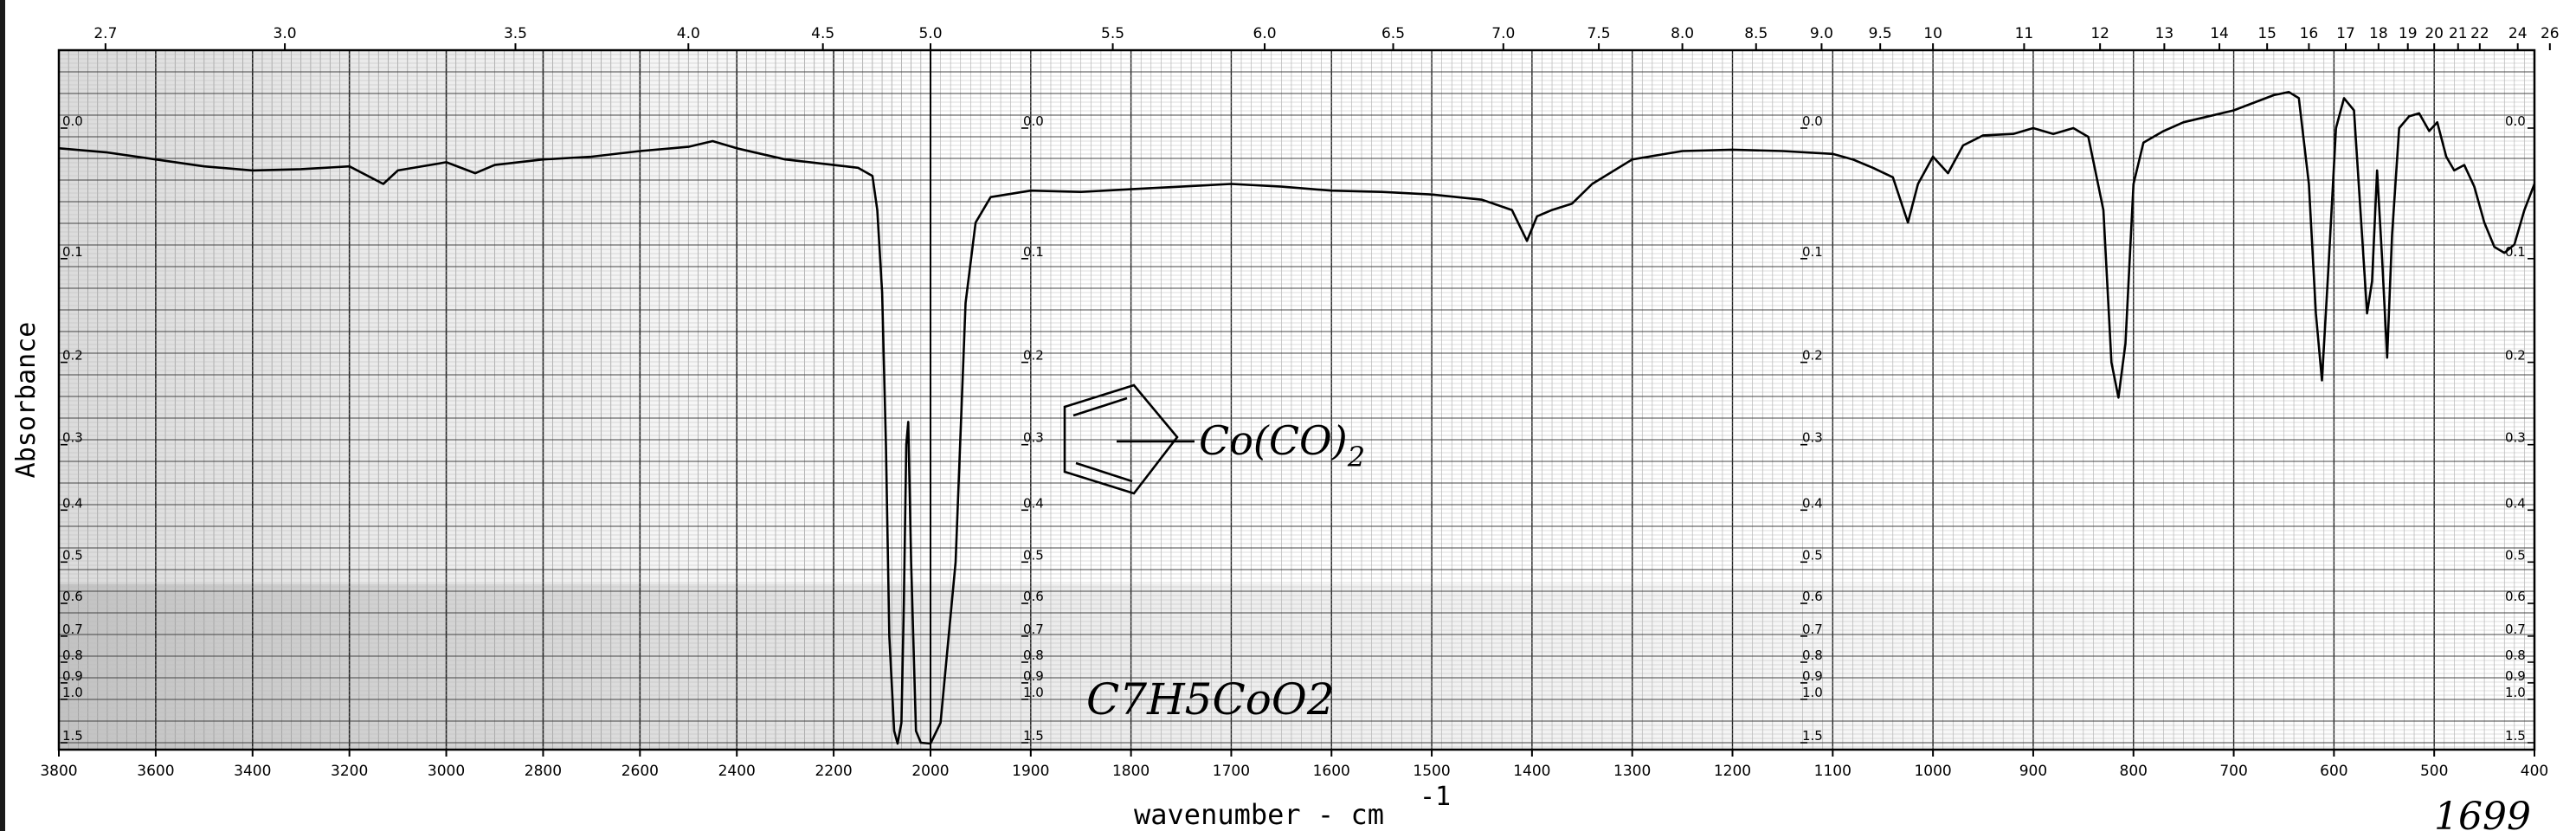 The height and width of the screenshot is (831, 2576). I want to click on cyclopentadienyl-structure-drawing, so click(1129, 439).